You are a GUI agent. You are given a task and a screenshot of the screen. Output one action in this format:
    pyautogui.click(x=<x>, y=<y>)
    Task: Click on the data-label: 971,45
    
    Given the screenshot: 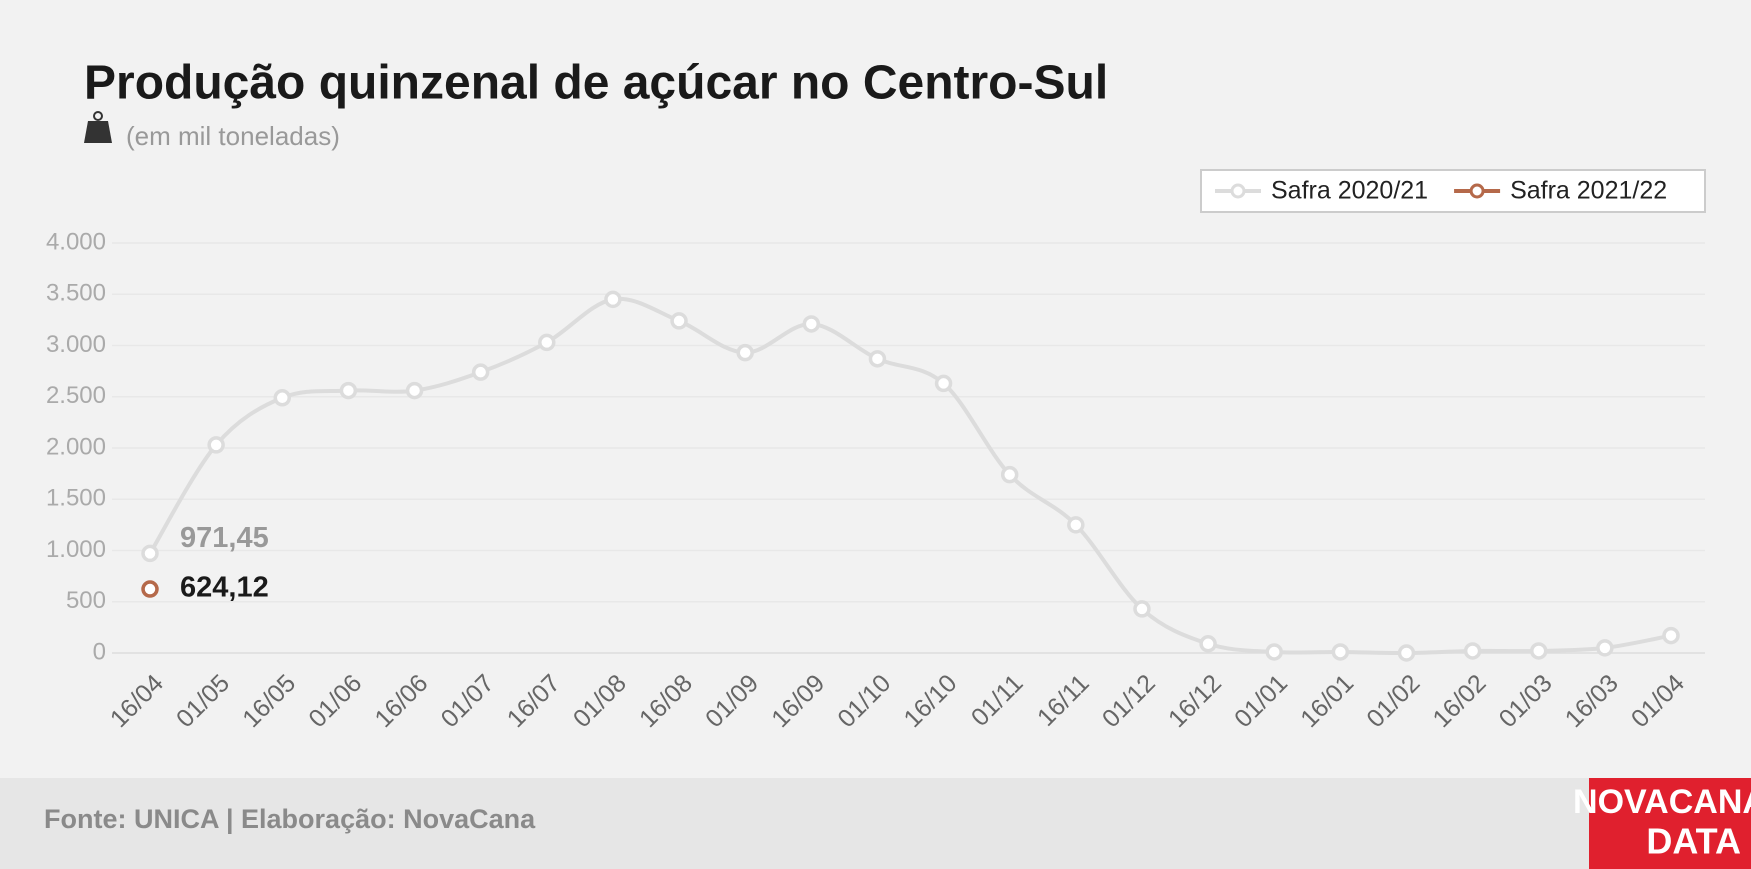 What is the action you would take?
    pyautogui.click(x=224, y=538)
    